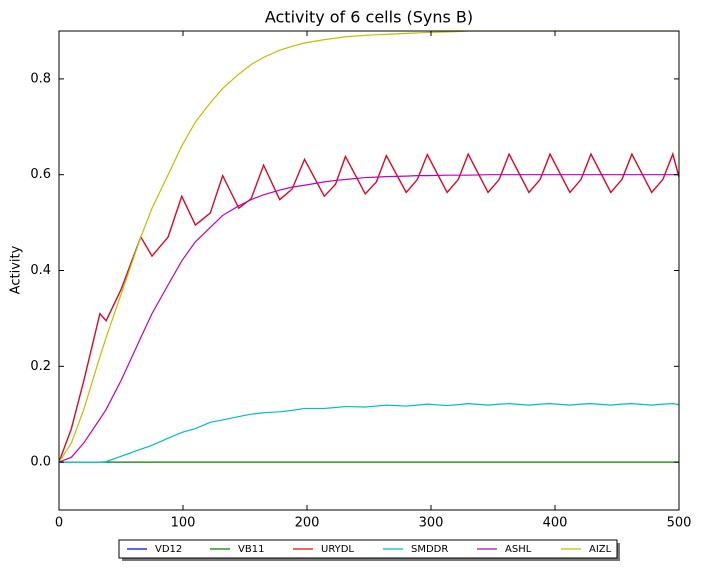 The image size is (701, 569). I want to click on legend-label: SMDDR, so click(429, 549).